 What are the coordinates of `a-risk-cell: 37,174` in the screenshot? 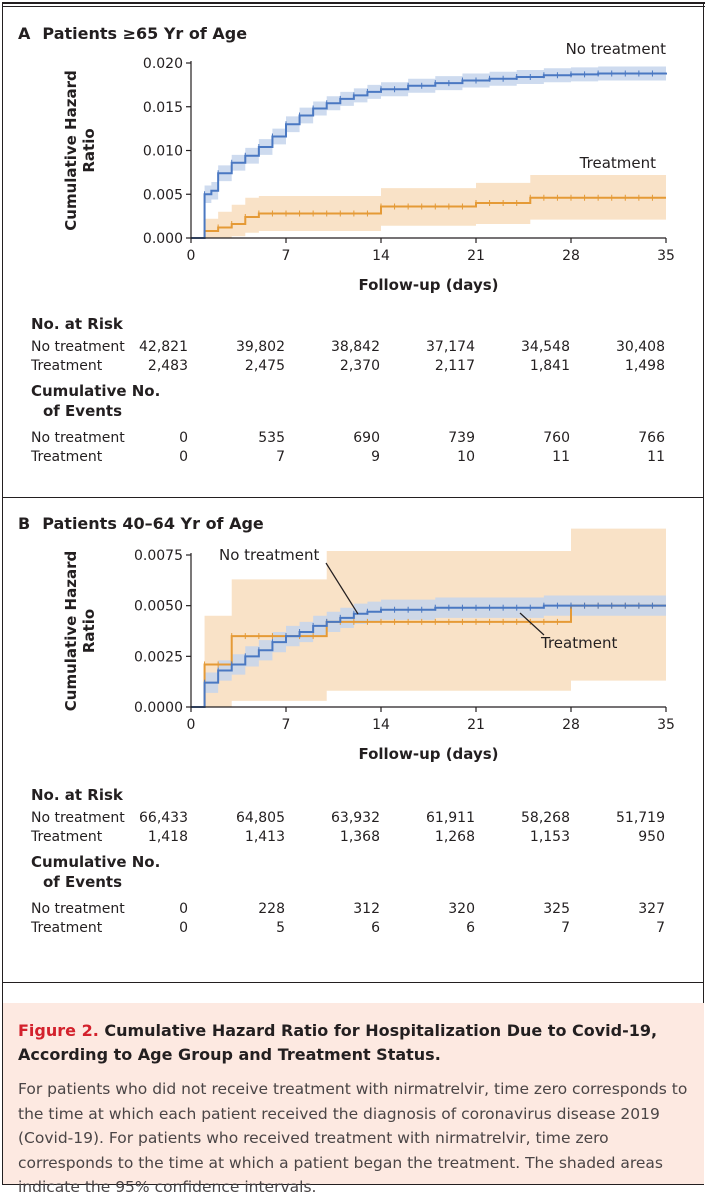 It's located at (450, 347).